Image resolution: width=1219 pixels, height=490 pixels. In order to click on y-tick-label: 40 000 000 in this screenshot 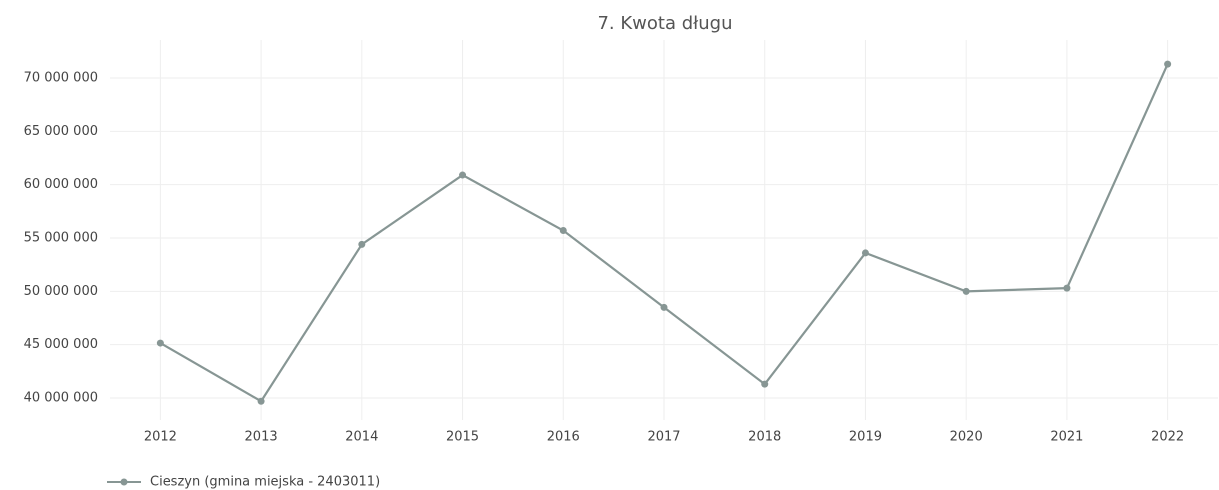, I will do `click(61, 398)`.